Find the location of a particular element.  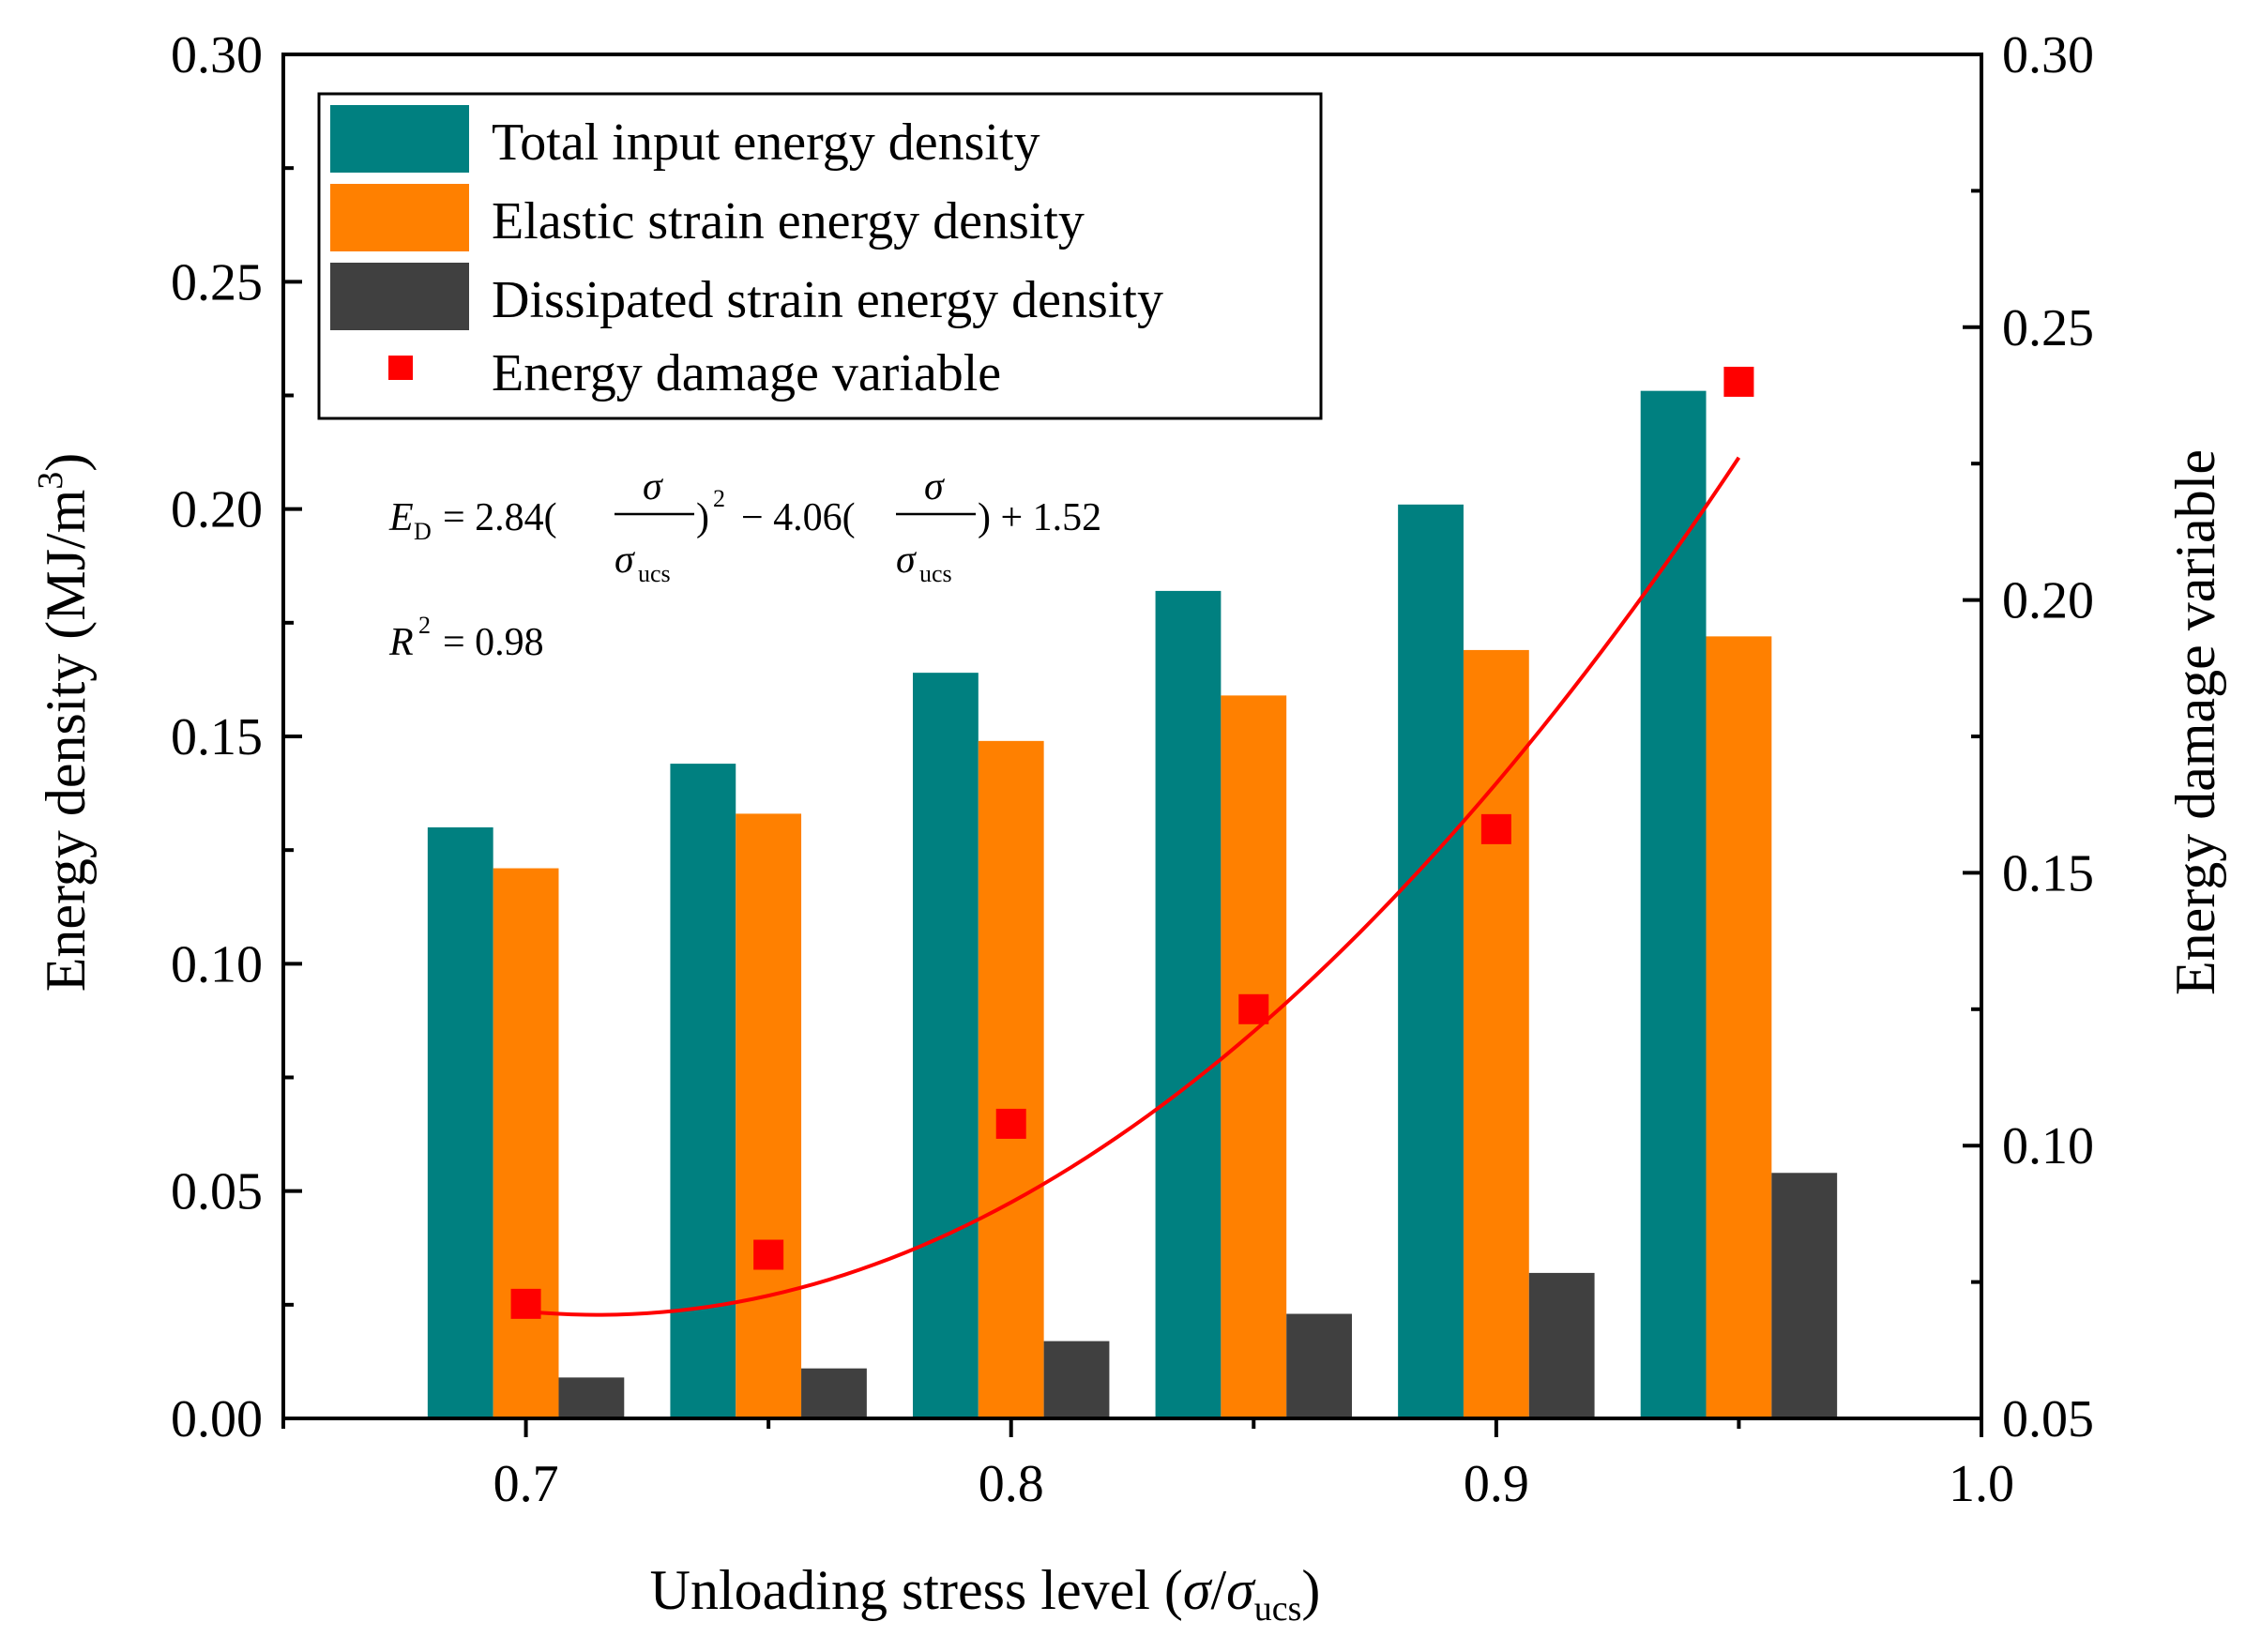

legend-swatch-dissipated is located at coordinates (399, 296).